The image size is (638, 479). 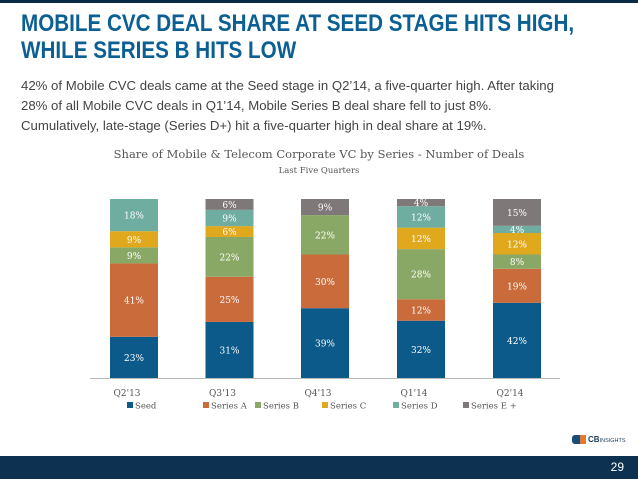 I want to click on data-label: 18%, so click(x=134, y=217).